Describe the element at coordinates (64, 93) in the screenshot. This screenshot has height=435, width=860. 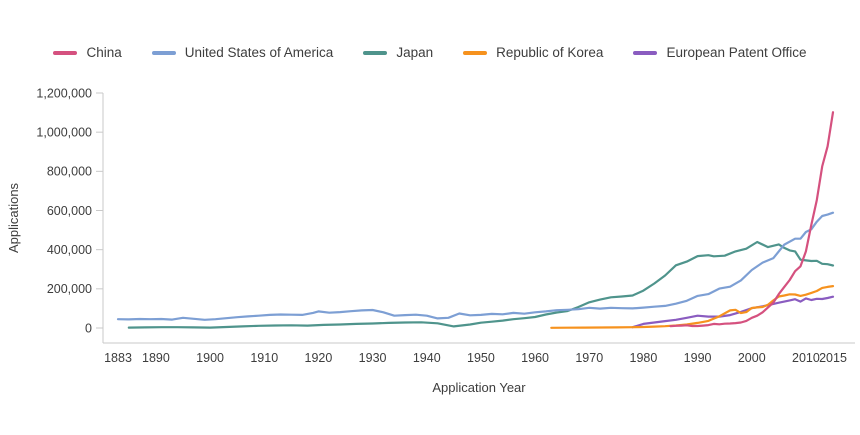
I see `y-tick-label: 1,200,000` at that location.